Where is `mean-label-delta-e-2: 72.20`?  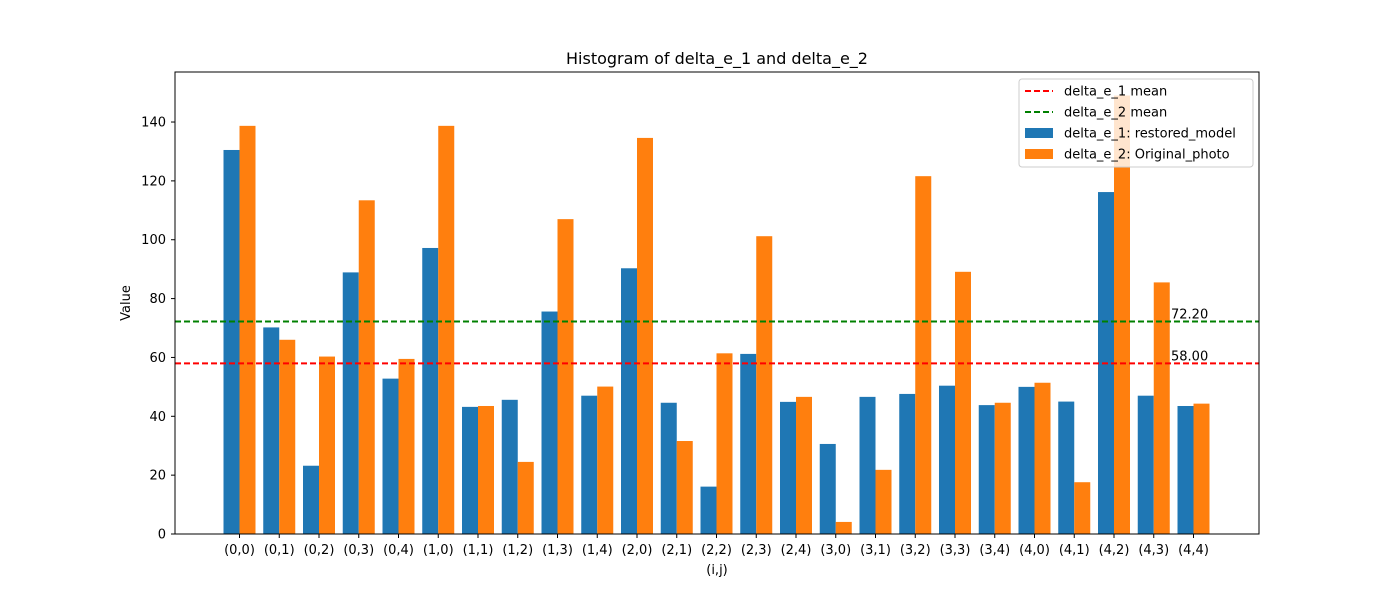
mean-label-delta-e-2: 72.20 is located at coordinates (1189, 315).